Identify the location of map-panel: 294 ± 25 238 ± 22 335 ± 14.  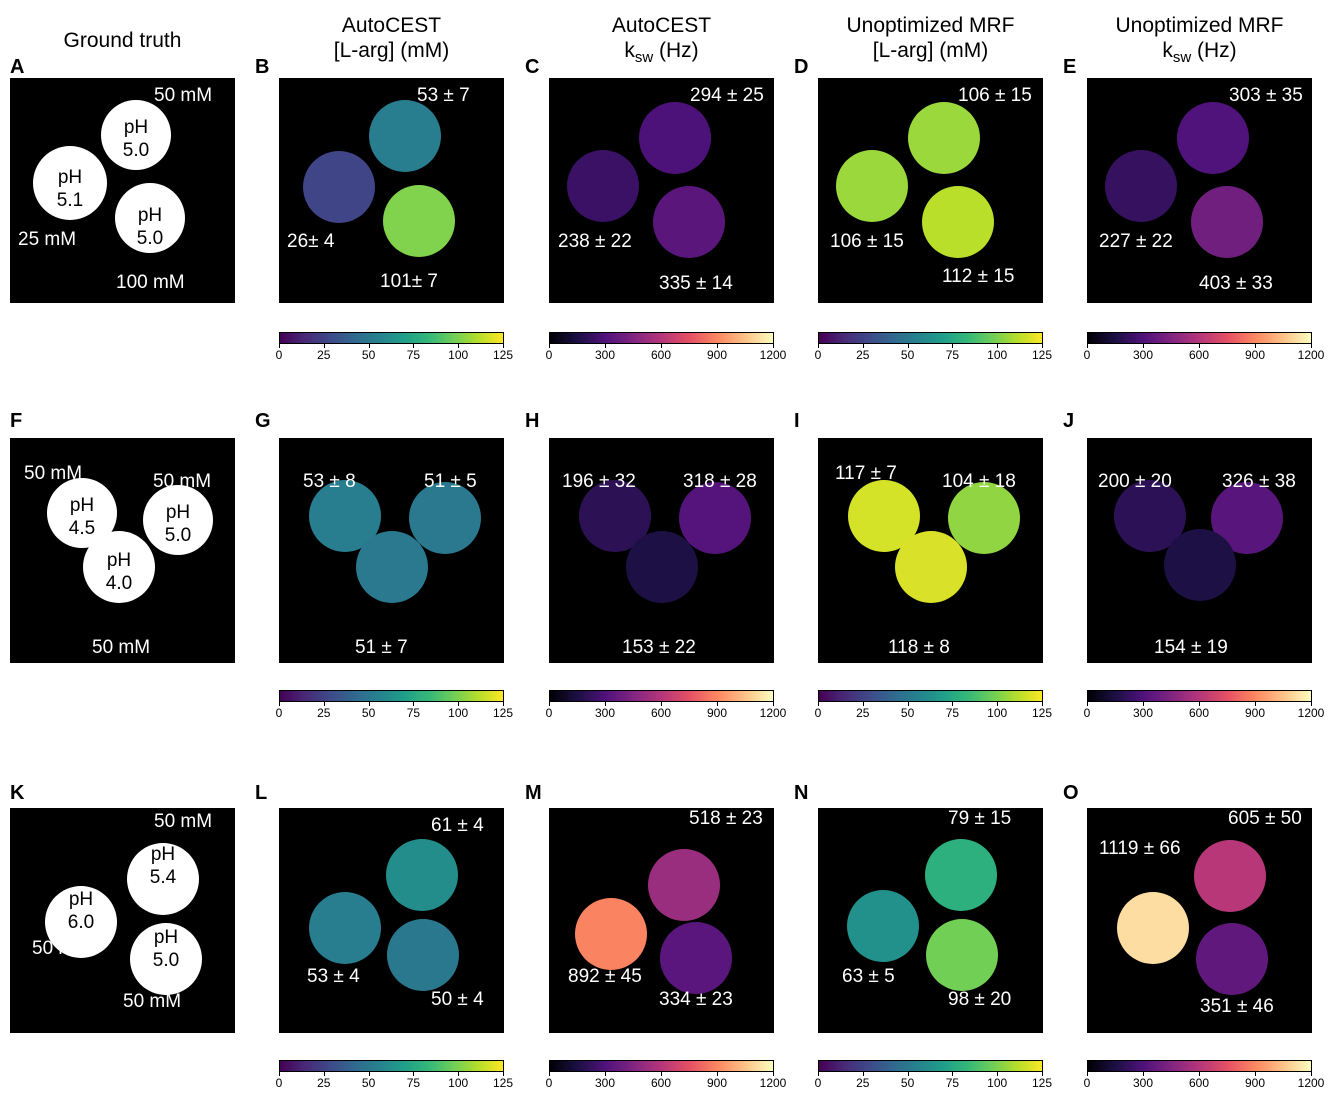
(661, 190).